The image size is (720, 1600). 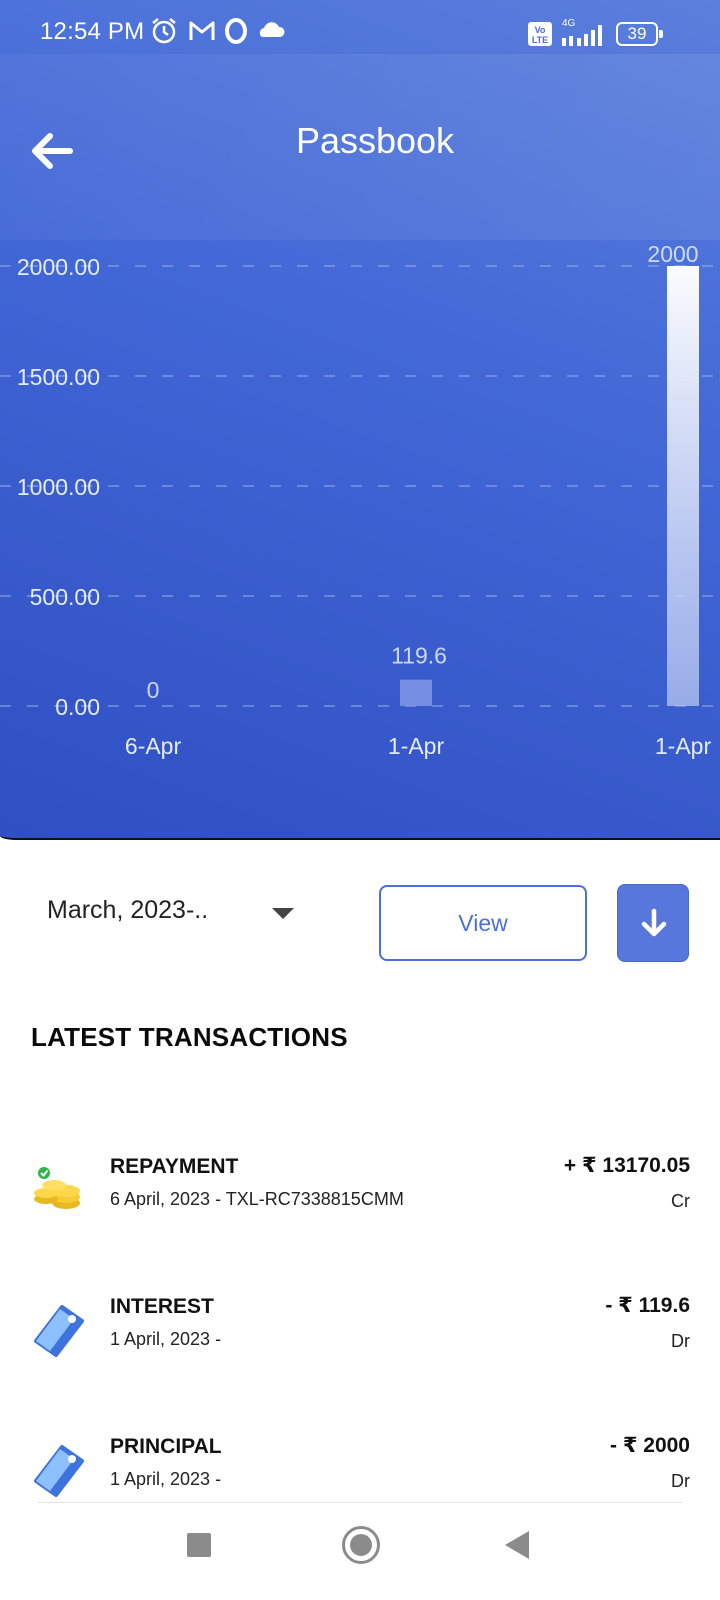 What do you see at coordinates (360, 1342) in the screenshot?
I see `transaction-item: INTEREST 1 April, 2023 - - ₹ 119.6 Dr` at bounding box center [360, 1342].